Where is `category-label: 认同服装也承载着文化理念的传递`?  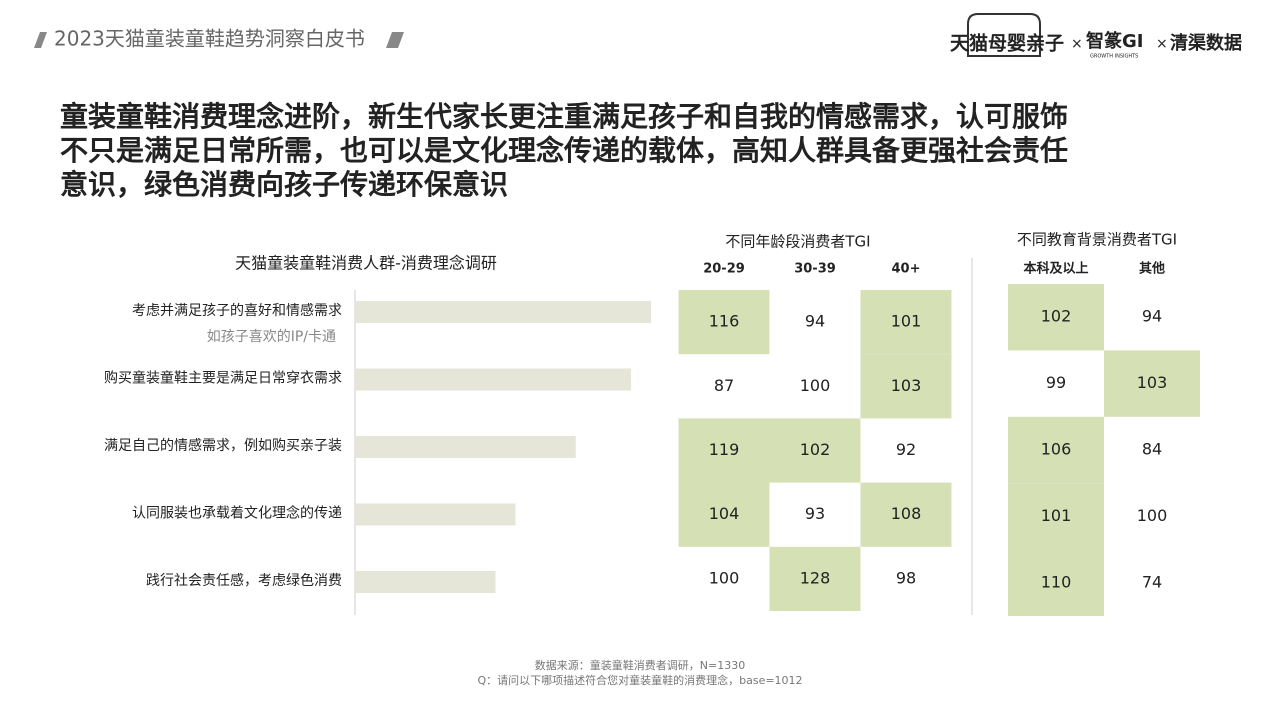 category-label: 认同服装也承载着文化理念的传递 is located at coordinates (237, 513).